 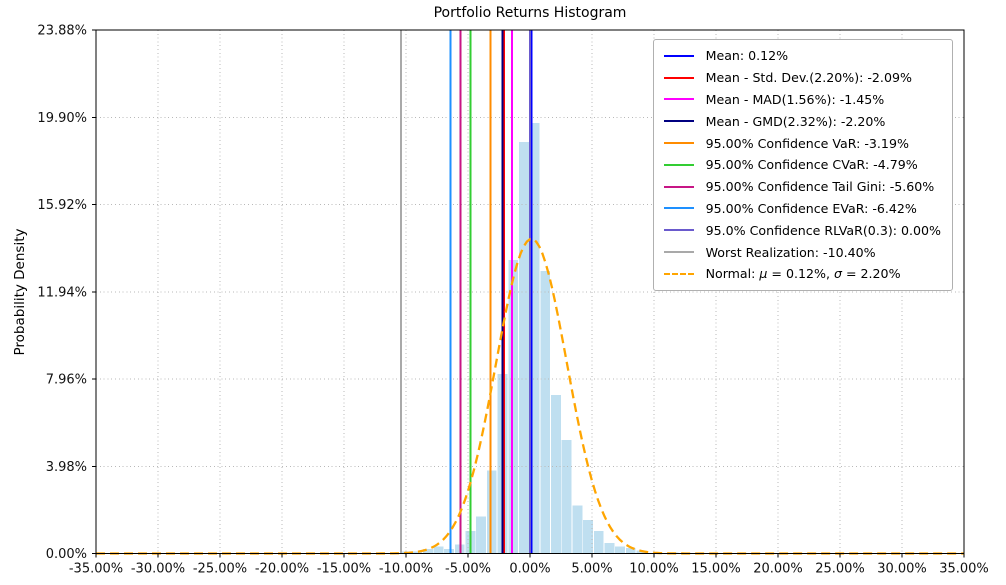 I want to click on x-tick-label: -30.00%, so click(x=158, y=569).